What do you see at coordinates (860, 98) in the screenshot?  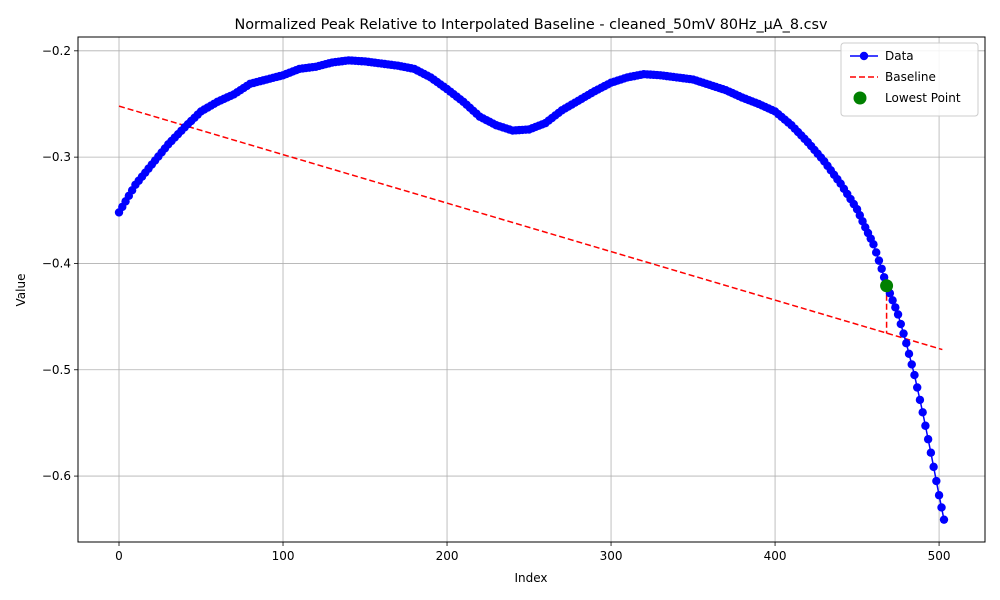 I see `legend-lowest-point-marker` at bounding box center [860, 98].